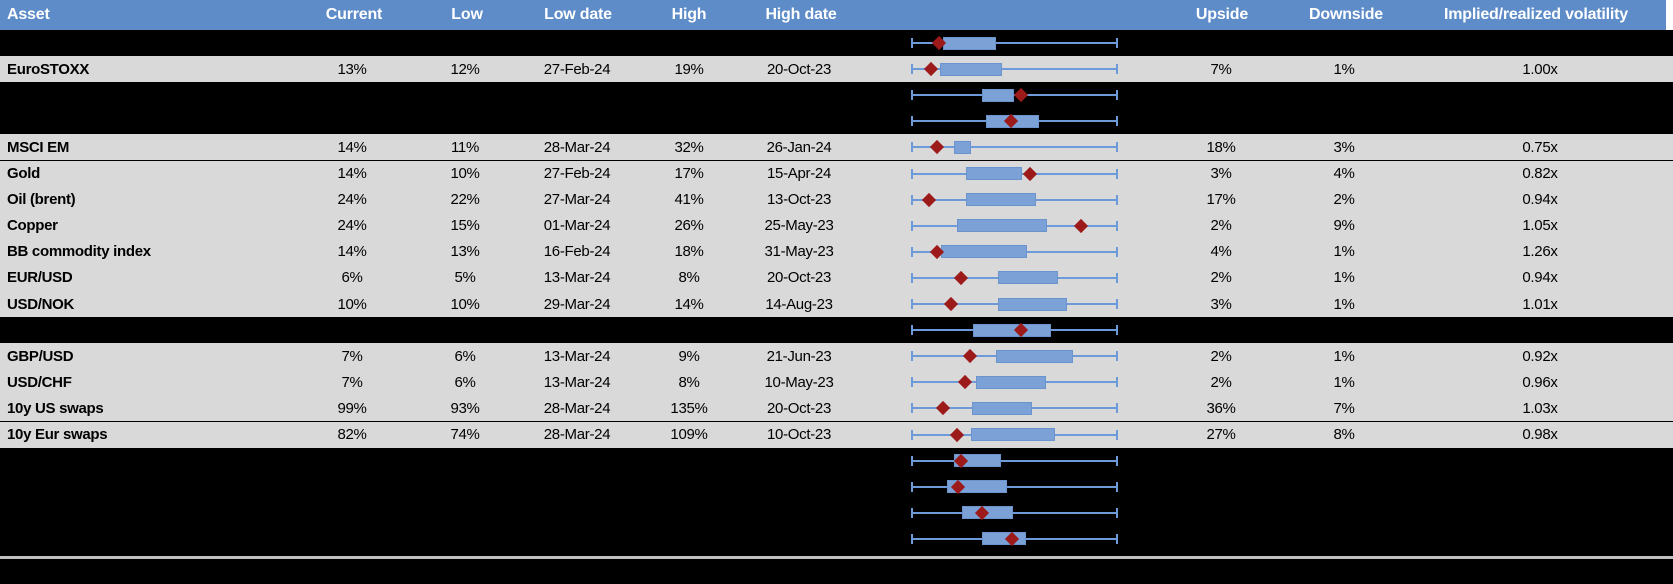 The height and width of the screenshot is (584, 1673). What do you see at coordinates (465, 200) in the screenshot?
I see `low-cell: 22%` at bounding box center [465, 200].